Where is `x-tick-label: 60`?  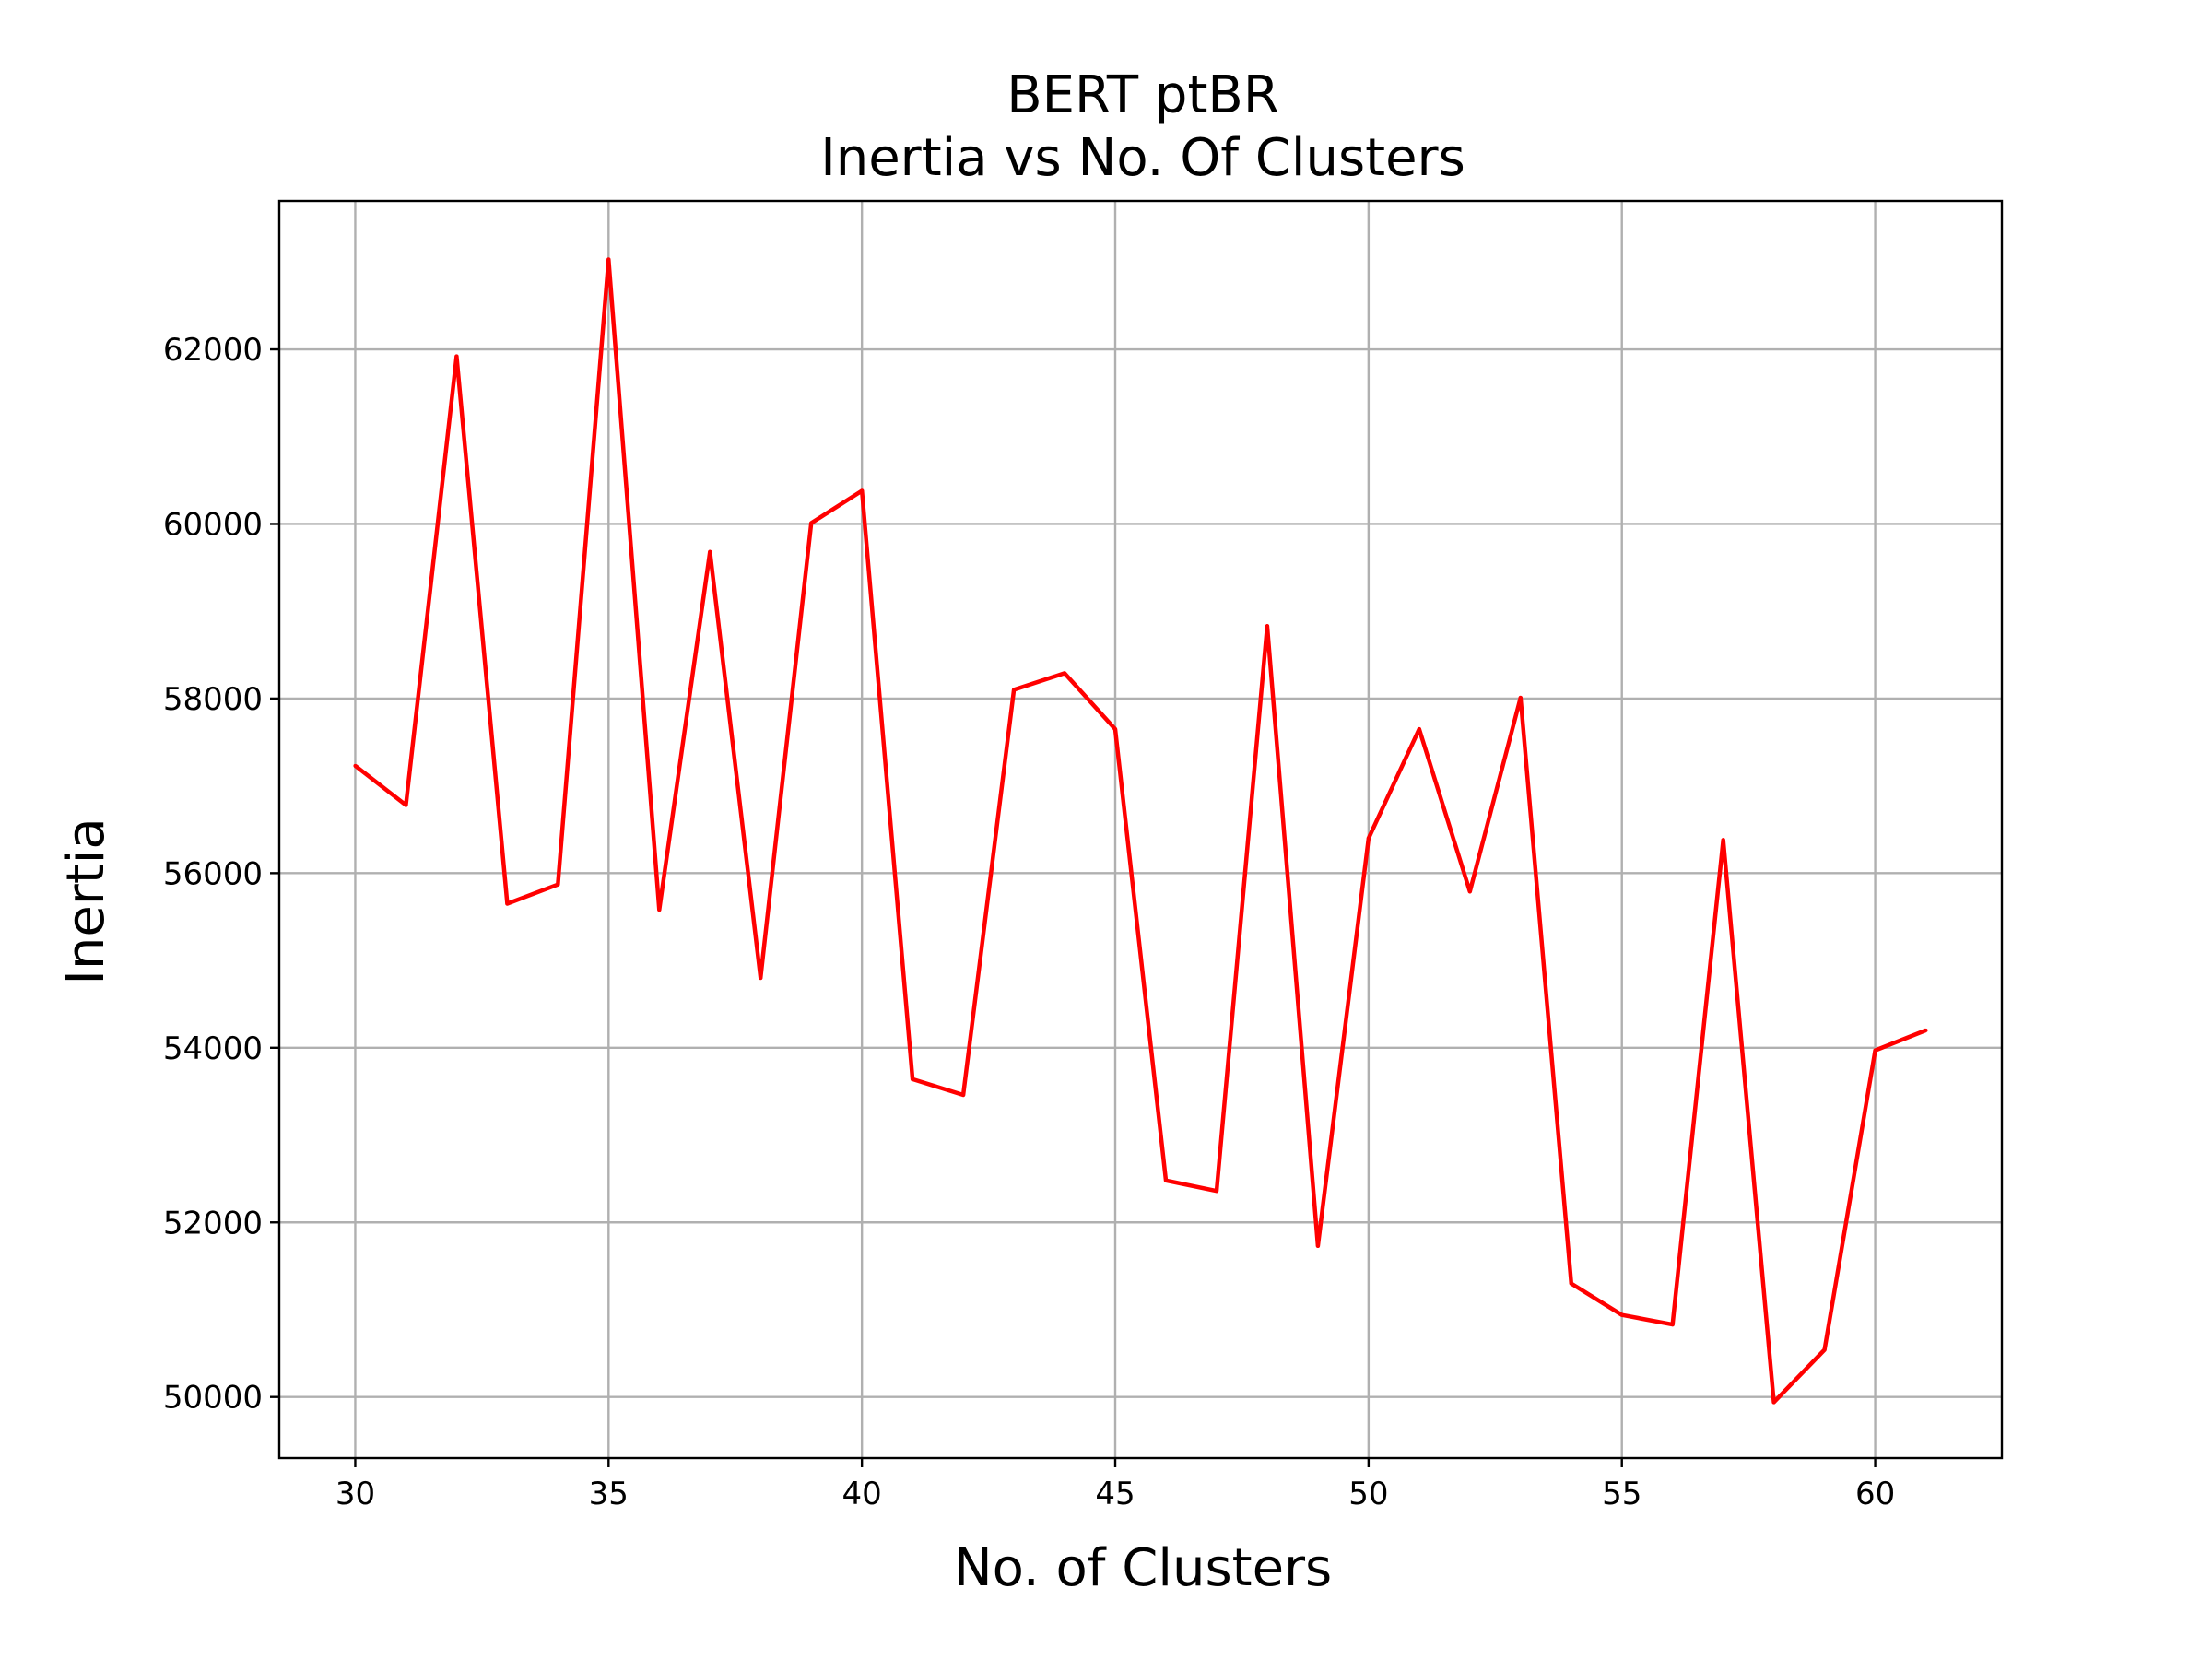
x-tick-label: 60 is located at coordinates (1875, 1494).